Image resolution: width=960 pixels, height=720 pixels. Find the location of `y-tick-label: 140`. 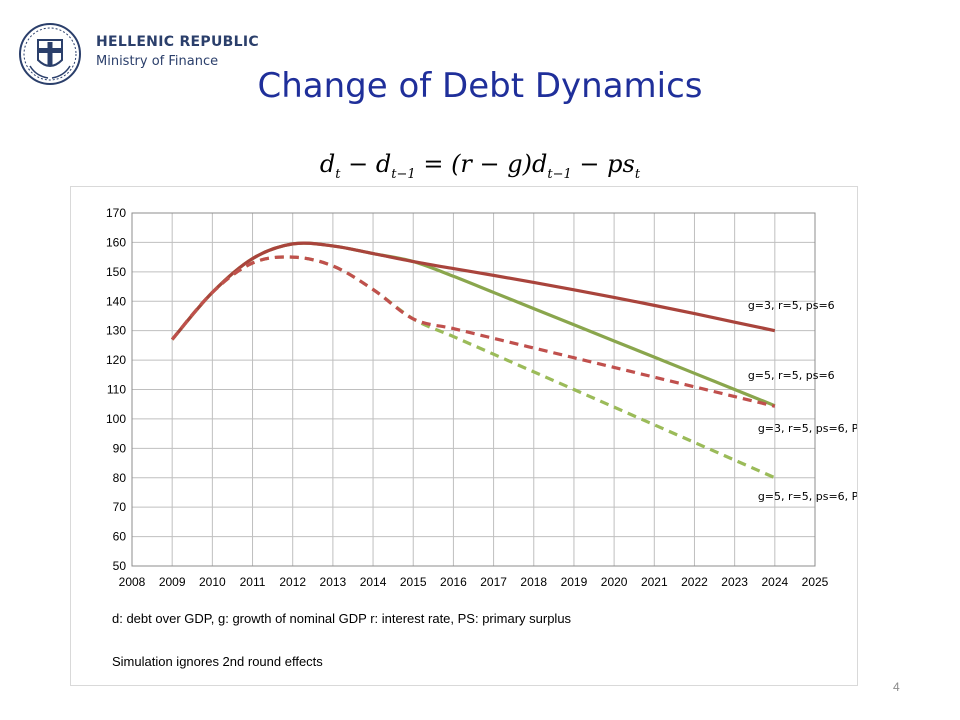

y-tick-label: 140 is located at coordinates (116, 301).